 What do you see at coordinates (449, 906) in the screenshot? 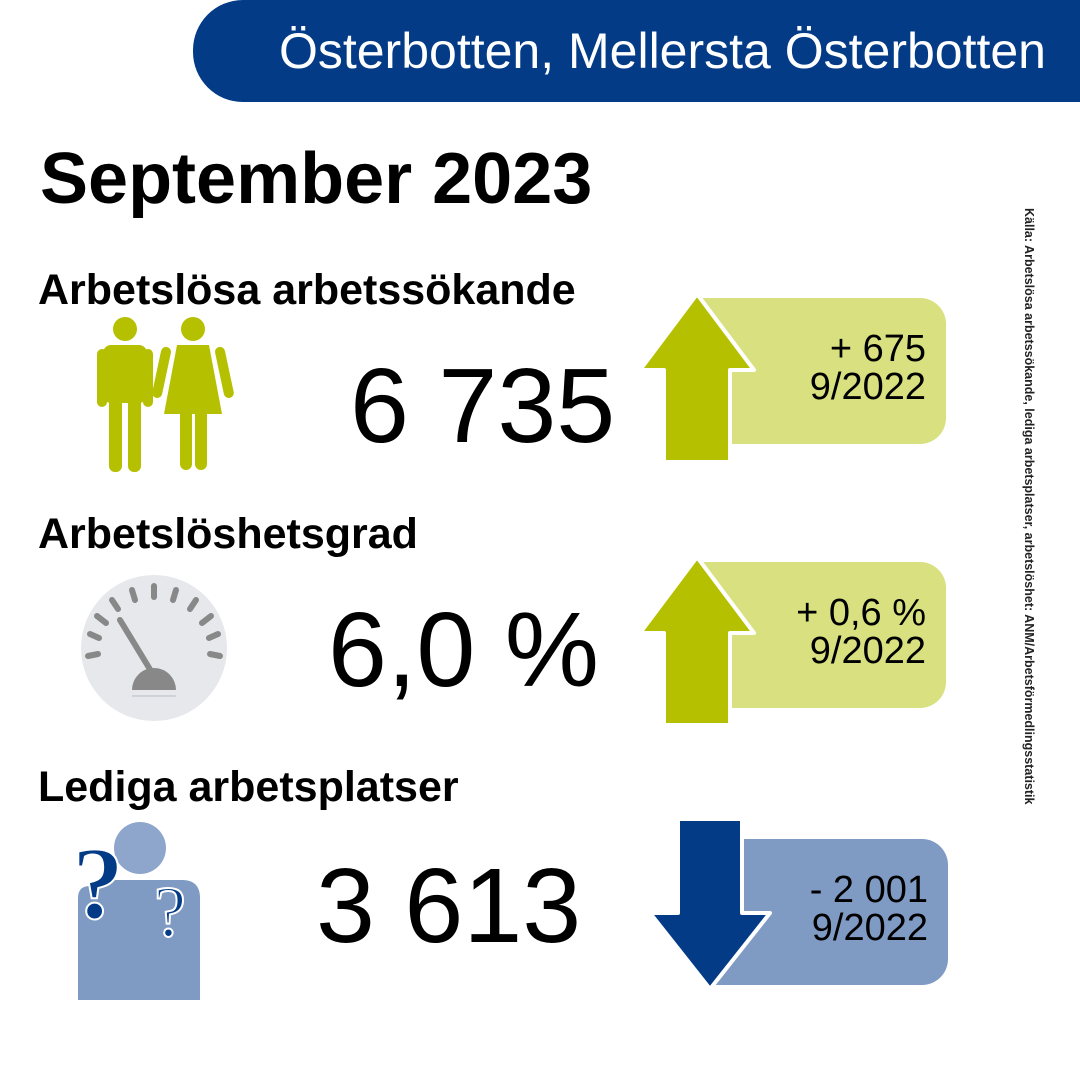
I see `metric-value-vacancies: 3 613` at bounding box center [449, 906].